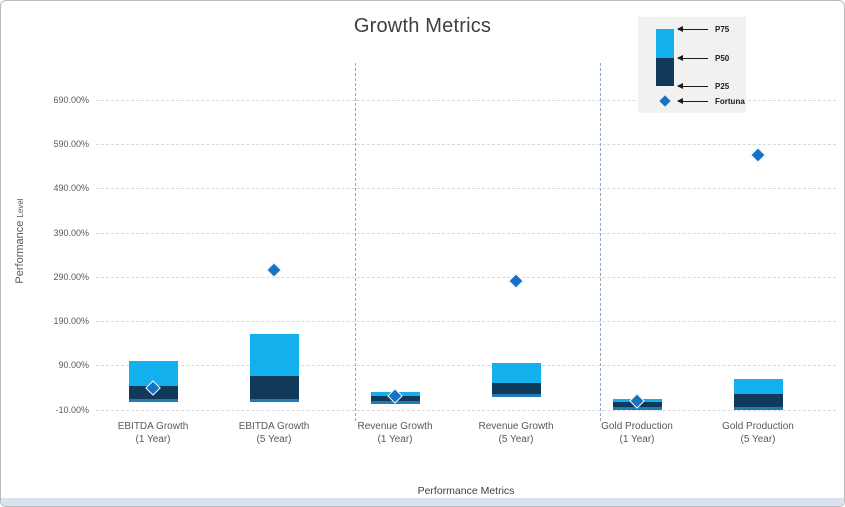 The width and height of the screenshot is (845, 507). Describe the element at coordinates (72, 409) in the screenshot. I see `y-tick-label: -10.00%` at that location.